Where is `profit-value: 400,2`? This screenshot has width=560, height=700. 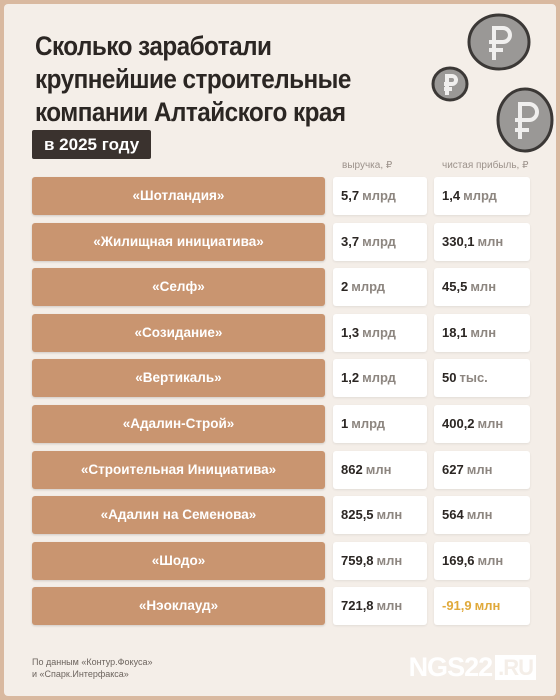 profit-value: 400,2 is located at coordinates (458, 423).